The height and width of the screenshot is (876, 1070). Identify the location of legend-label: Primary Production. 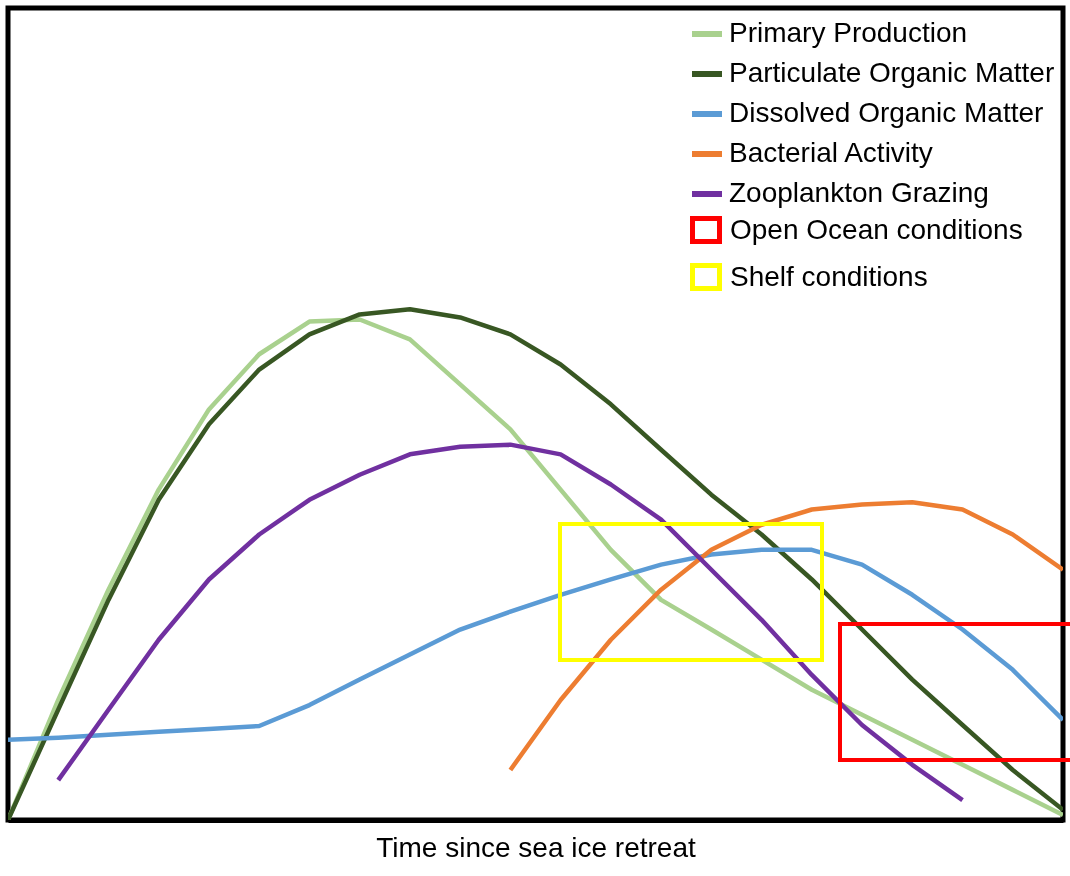
(848, 32).